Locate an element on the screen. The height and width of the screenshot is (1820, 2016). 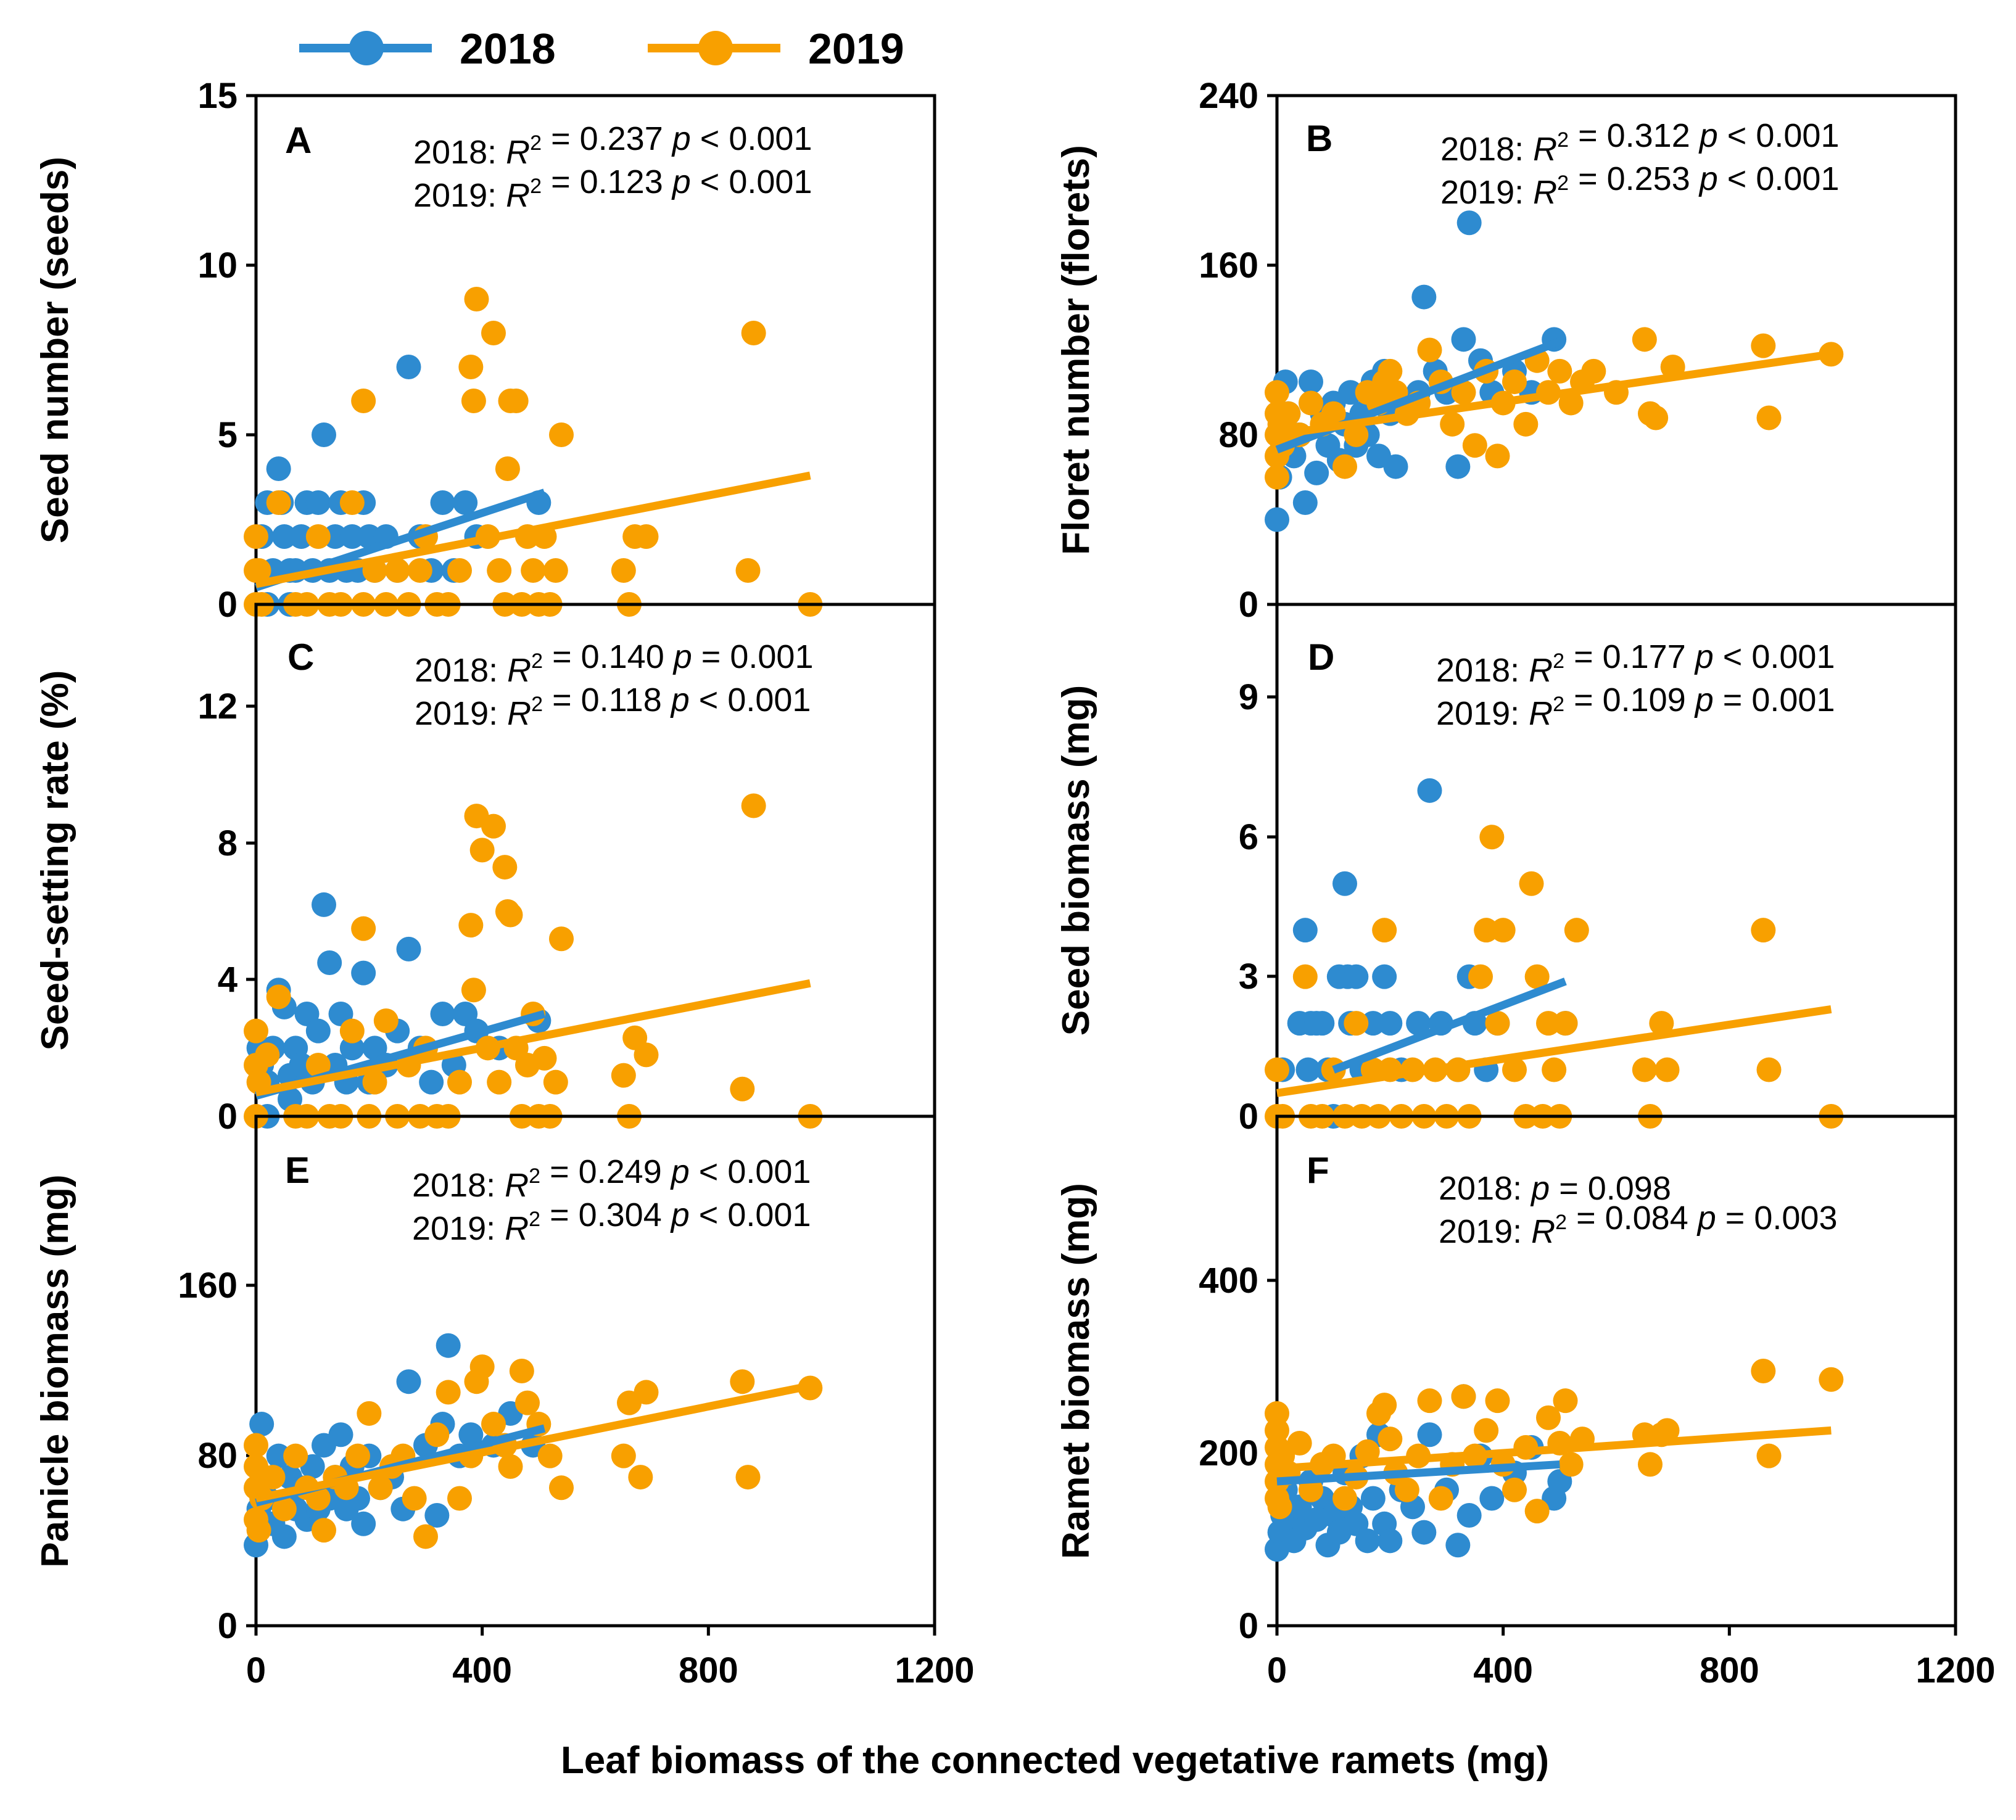
annotation-part: 2 is located at coordinates (534, 1219).